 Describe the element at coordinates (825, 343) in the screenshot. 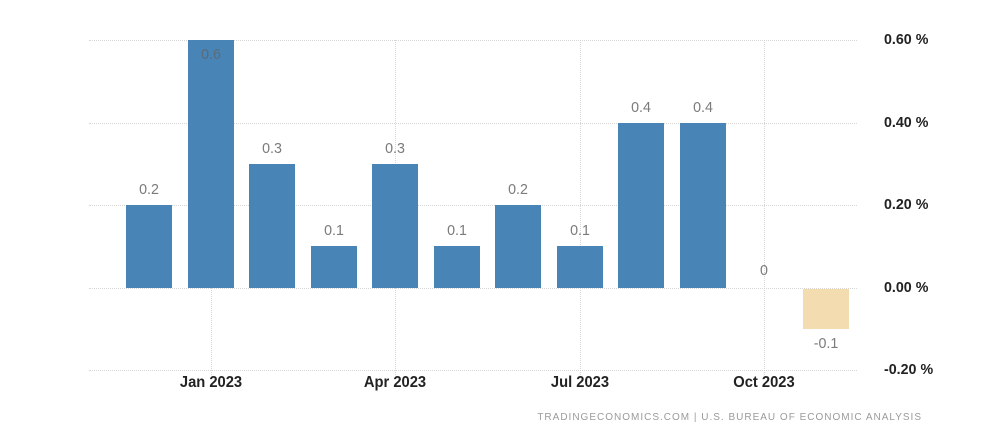

I see `bar-value-label: -0.1` at that location.